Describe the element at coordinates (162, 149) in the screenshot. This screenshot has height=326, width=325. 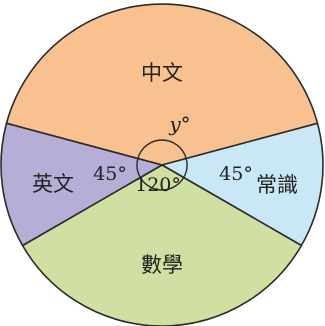
I see `angle-arc-chinese` at that location.